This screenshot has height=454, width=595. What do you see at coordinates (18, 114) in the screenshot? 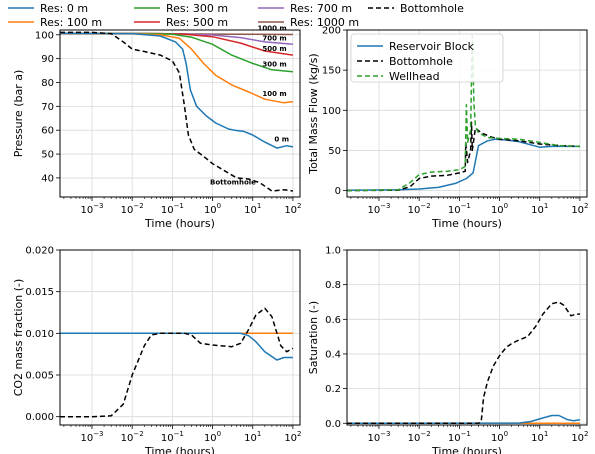
I see `y-axis-label: Pressure (bar a)` at bounding box center [18, 114].